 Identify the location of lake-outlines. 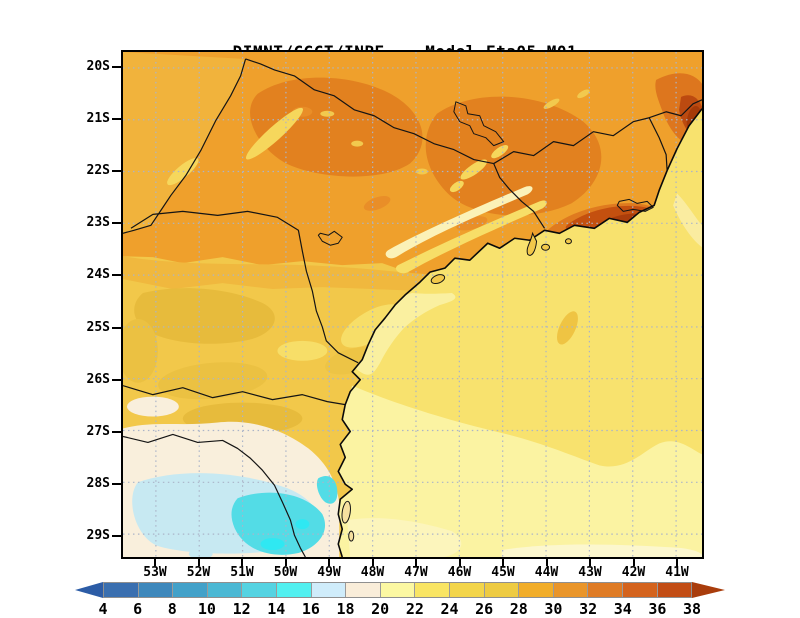
(485, 173).